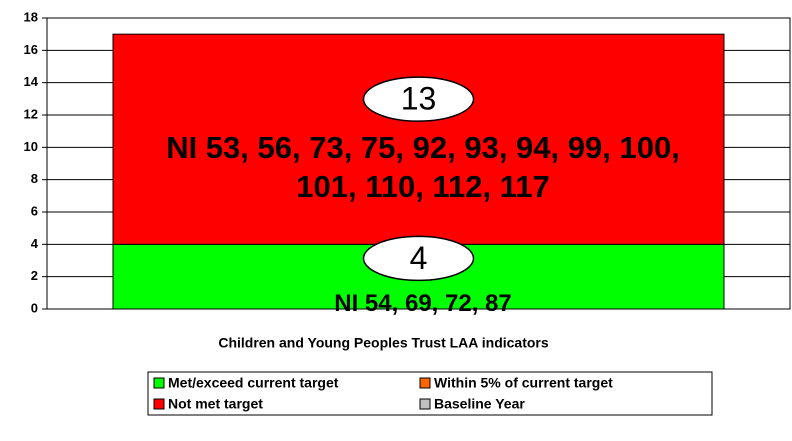 This screenshot has width=792, height=441. I want to click on legend-label: Met/exceed current target, so click(253, 383).